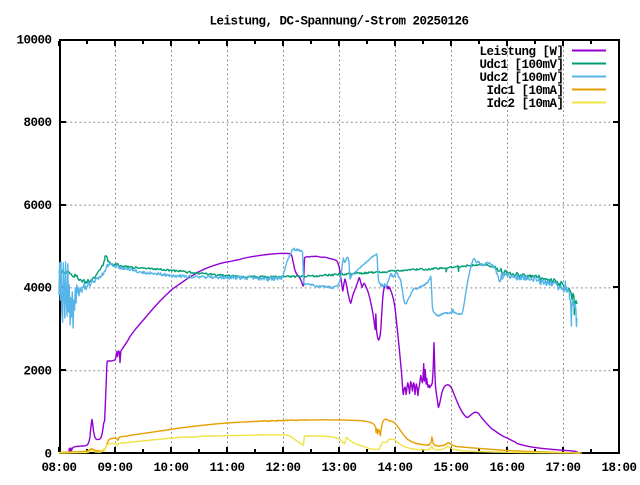 This screenshot has height=485, width=640. Describe the element at coordinates (226, 468) in the screenshot. I see `svg-text: 11:00` at that location.